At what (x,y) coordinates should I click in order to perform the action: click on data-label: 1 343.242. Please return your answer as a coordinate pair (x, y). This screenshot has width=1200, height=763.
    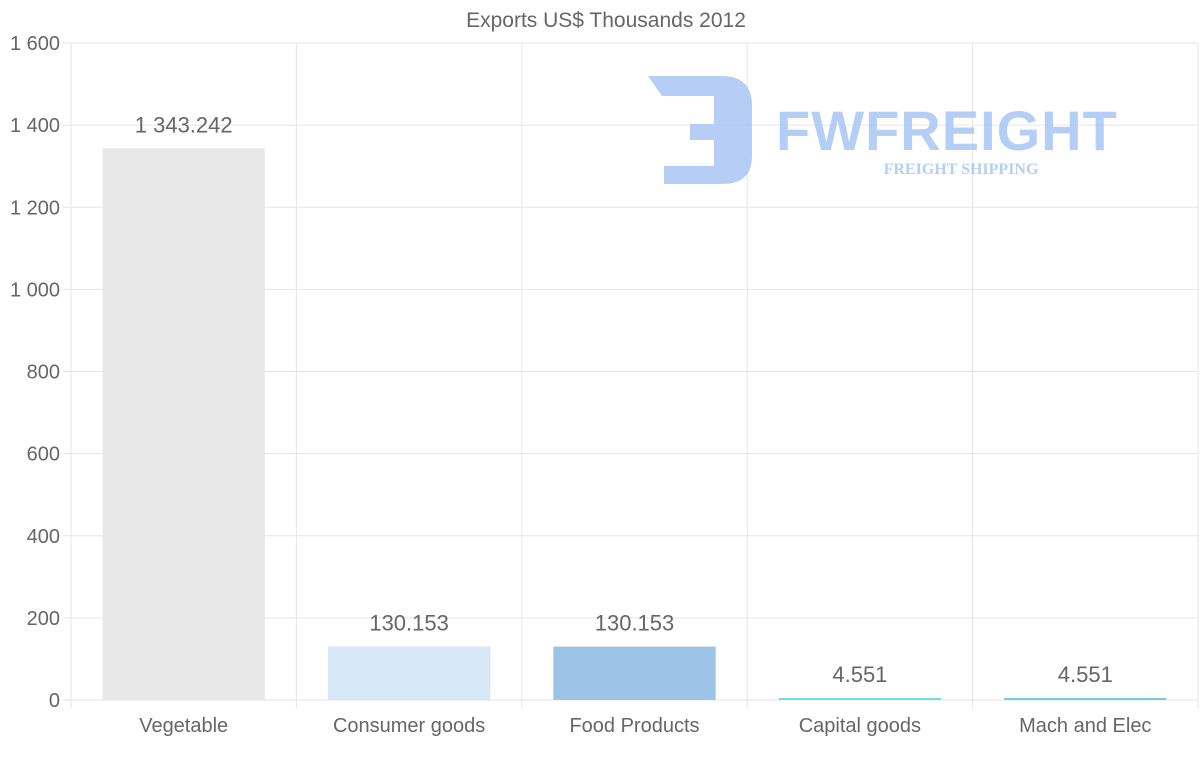
    Looking at the image, I should click on (184, 124).